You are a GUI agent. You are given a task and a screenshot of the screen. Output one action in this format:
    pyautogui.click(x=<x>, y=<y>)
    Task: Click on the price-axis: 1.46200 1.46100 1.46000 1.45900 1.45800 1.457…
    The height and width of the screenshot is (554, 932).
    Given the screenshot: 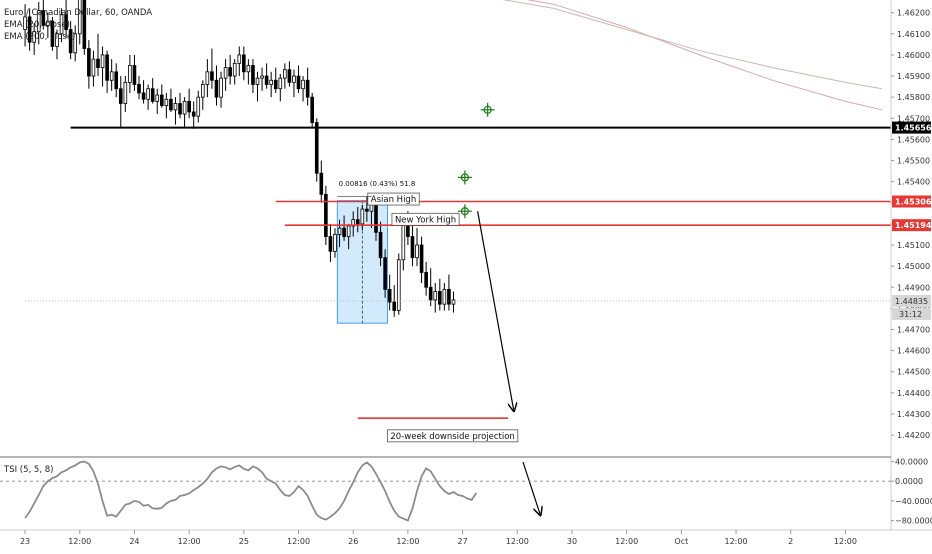 What is the action you would take?
    pyautogui.click(x=911, y=265)
    